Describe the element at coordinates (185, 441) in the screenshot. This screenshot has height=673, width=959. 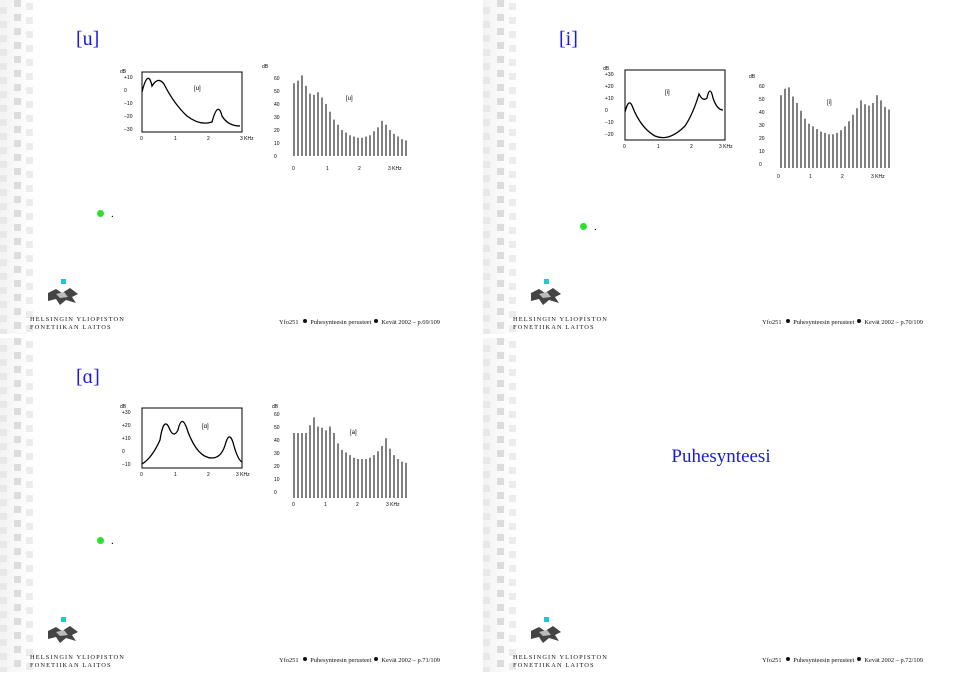
I see `formant-envelope-figure: dB +30 +20 +10 0 −10 0 1 2 3 KHz [ɑ]` at that location.